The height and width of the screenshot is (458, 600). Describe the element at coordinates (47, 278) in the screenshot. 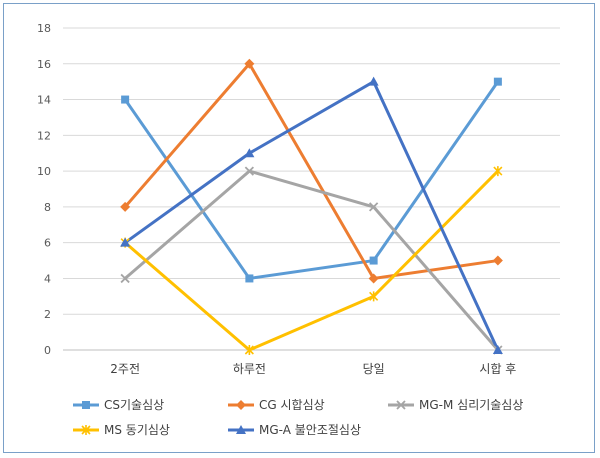

I see `y-tick-label: 4` at that location.